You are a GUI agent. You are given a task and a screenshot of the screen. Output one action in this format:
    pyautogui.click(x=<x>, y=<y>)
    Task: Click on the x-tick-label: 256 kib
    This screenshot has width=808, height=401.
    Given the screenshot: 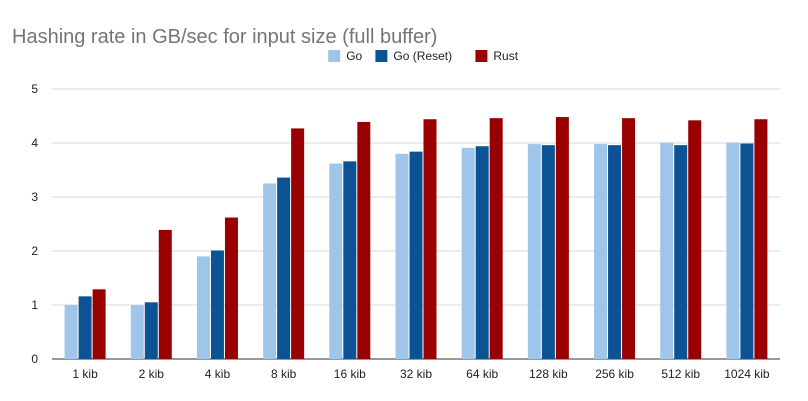 What is the action you would take?
    pyautogui.click(x=614, y=374)
    